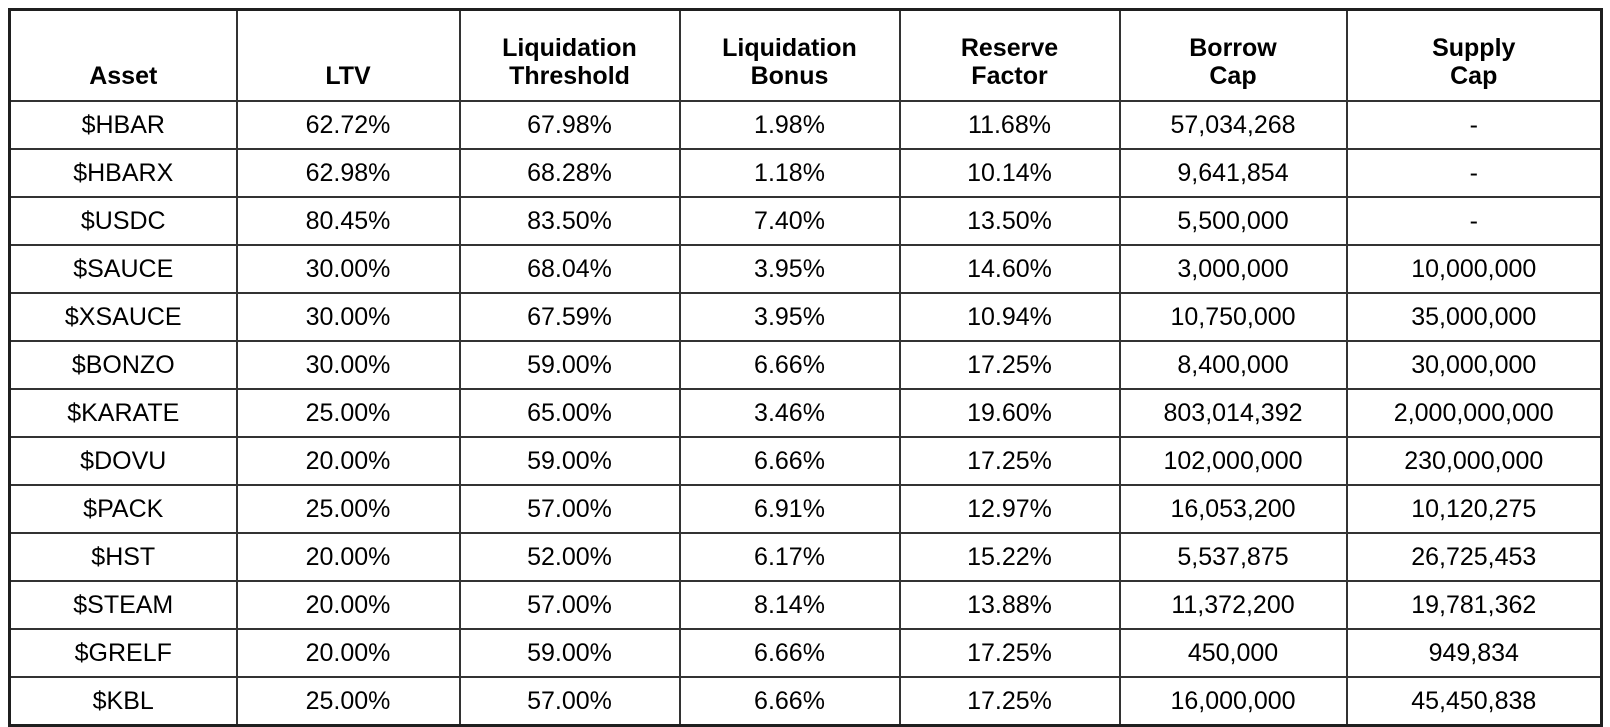  I want to click on cell-borrow-cap: 9,641,854, so click(1233, 173).